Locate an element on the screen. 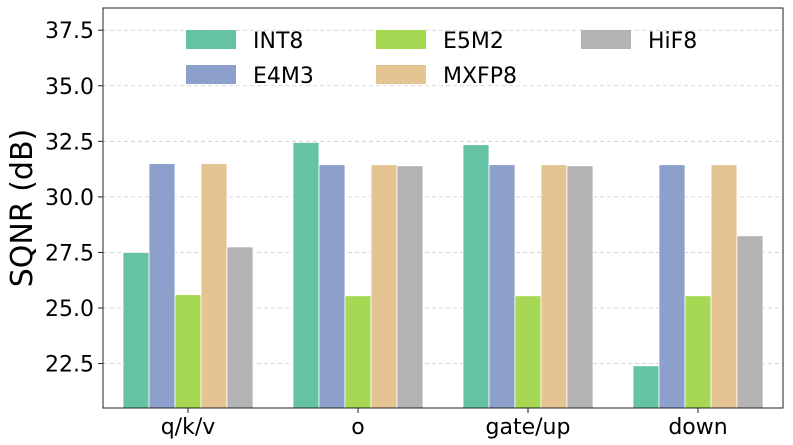  legend-label-mxfp8: MXFP8 is located at coordinates (480, 76).